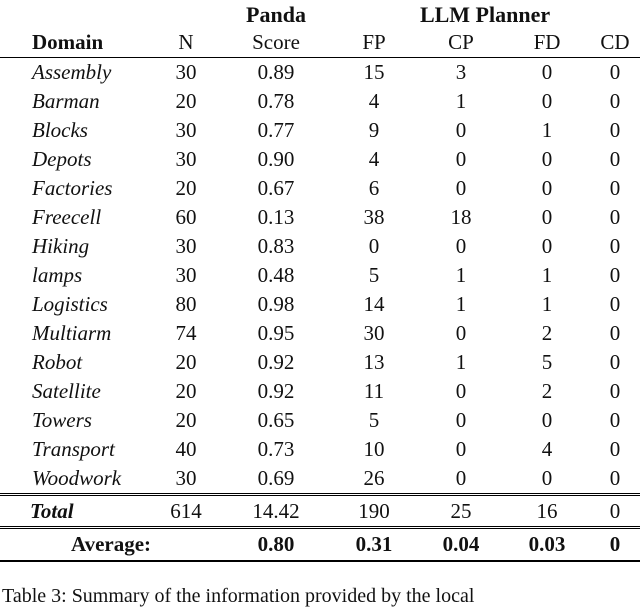  Describe the element at coordinates (374, 544) in the screenshot. I see `average-fp-cell: 0.31` at that location.